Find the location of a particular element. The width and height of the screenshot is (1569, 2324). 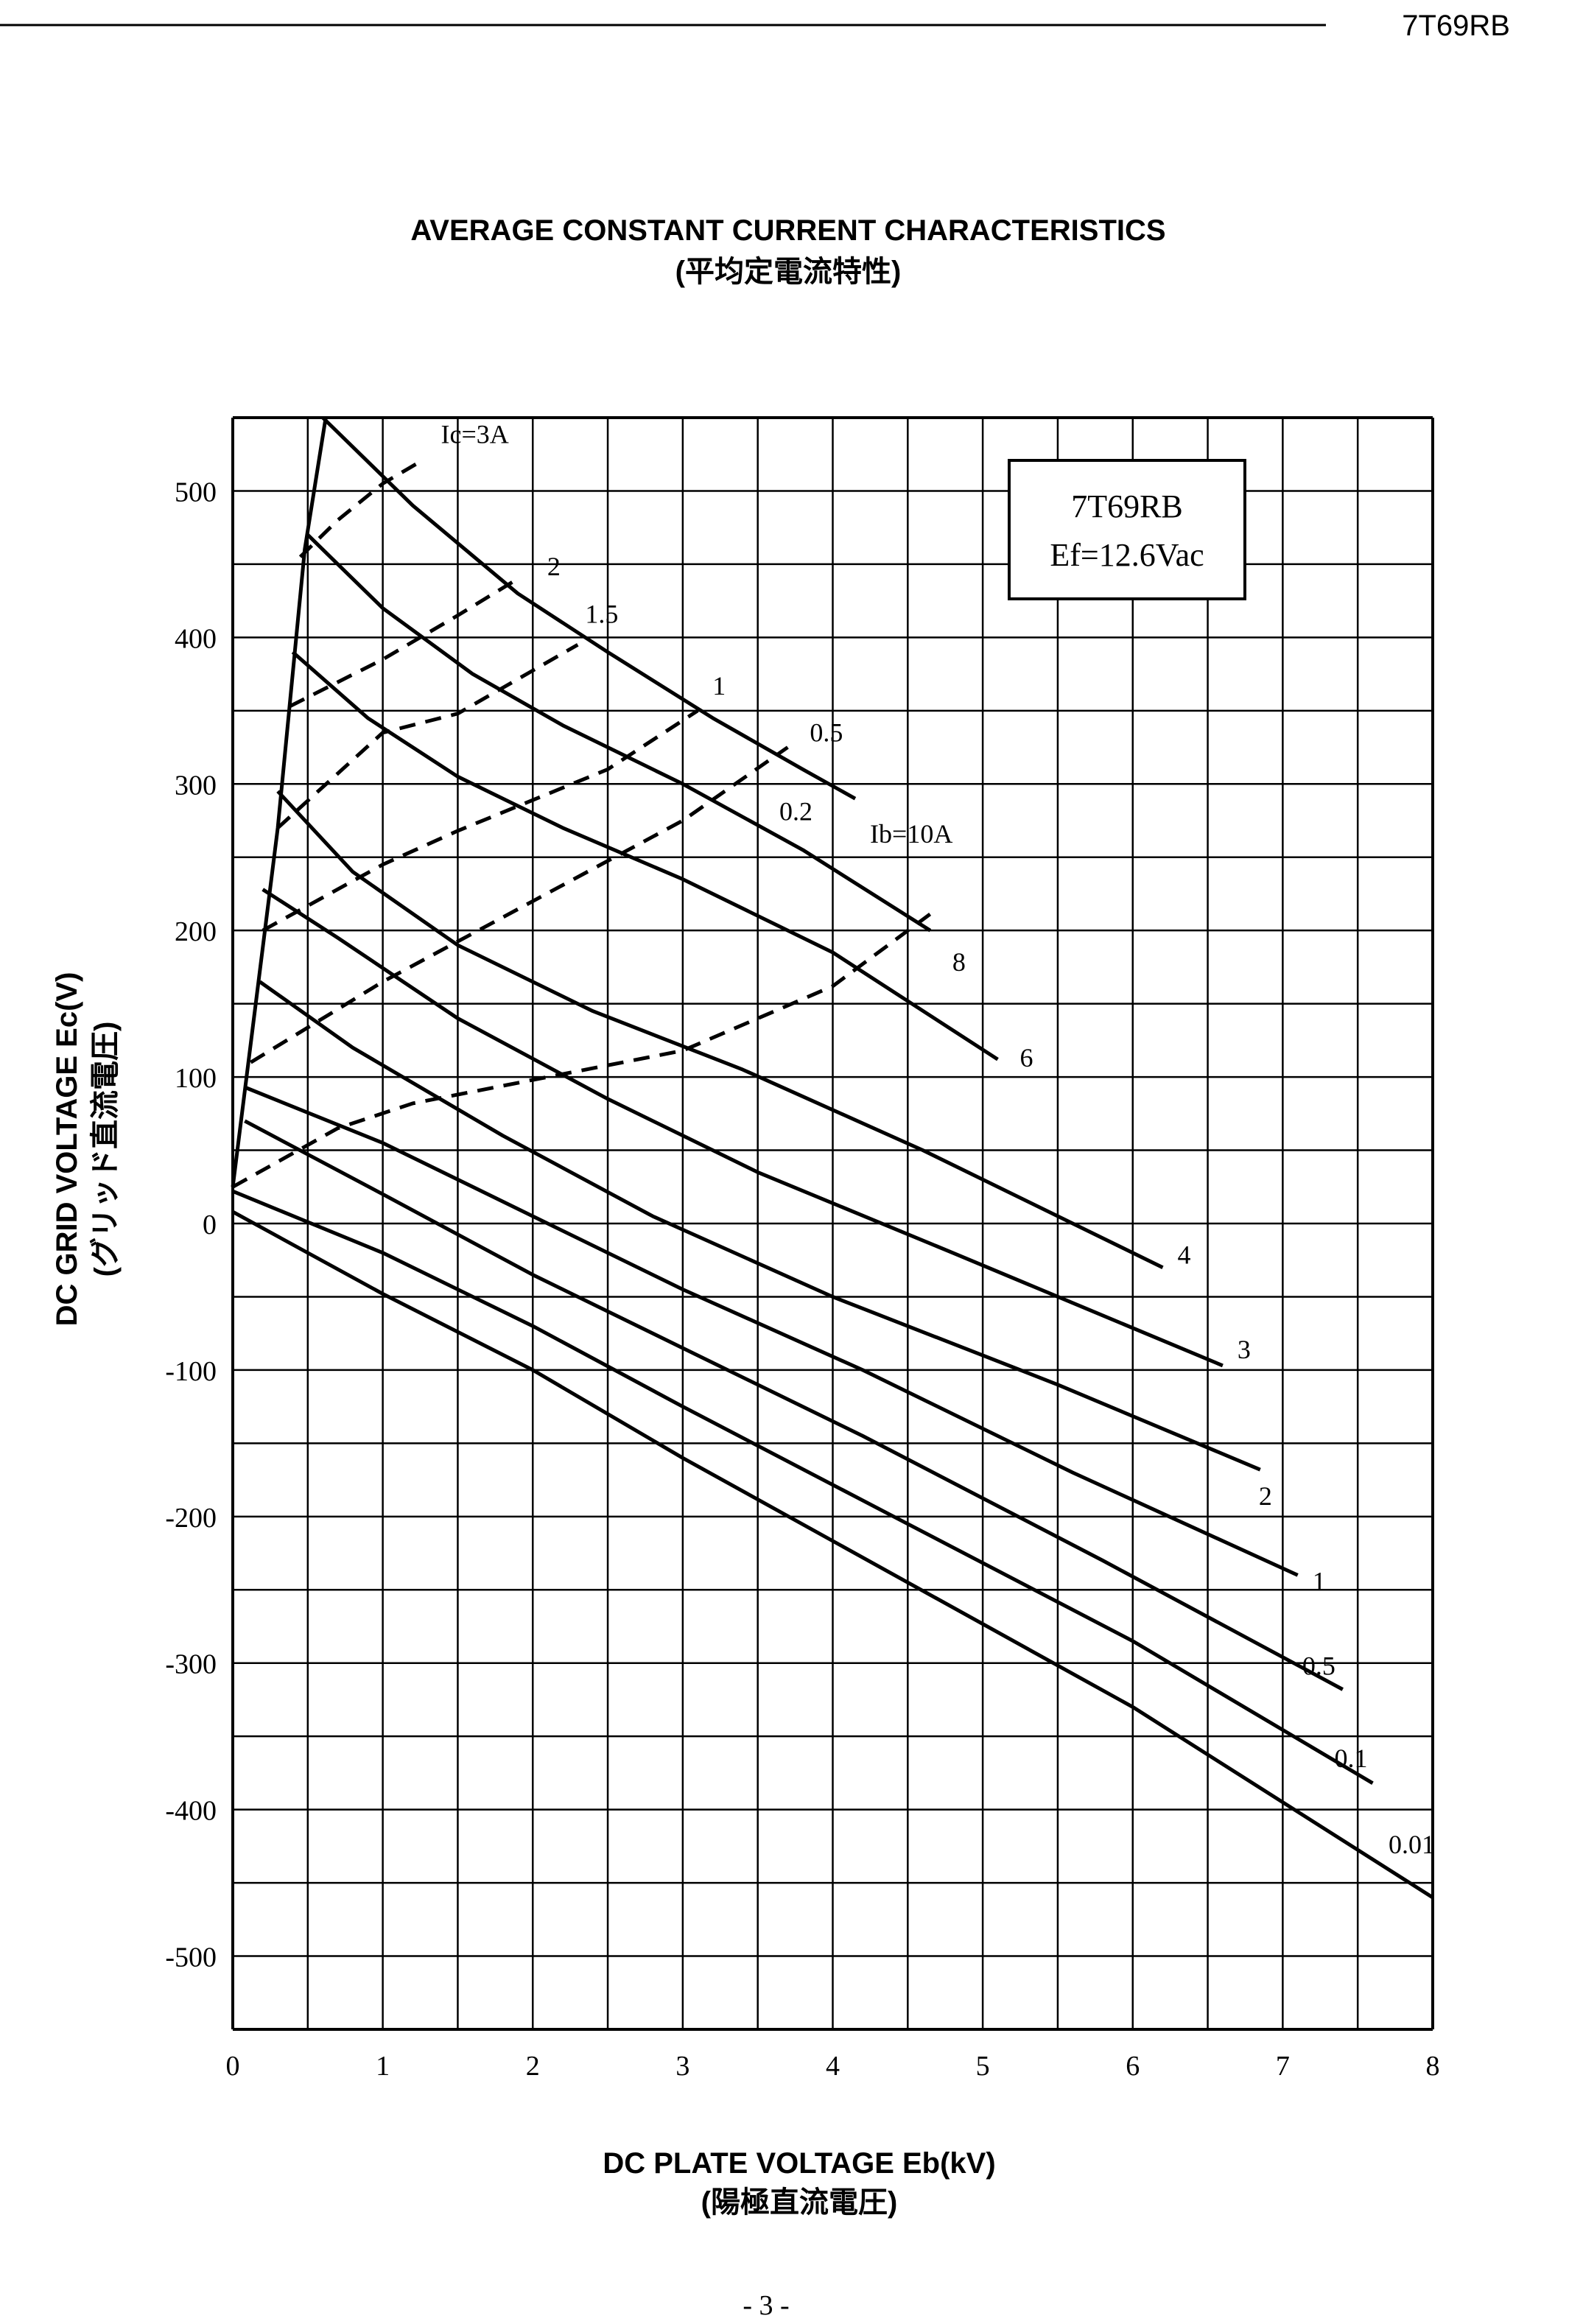

legend-model: 7T69RB is located at coordinates (1127, 506).